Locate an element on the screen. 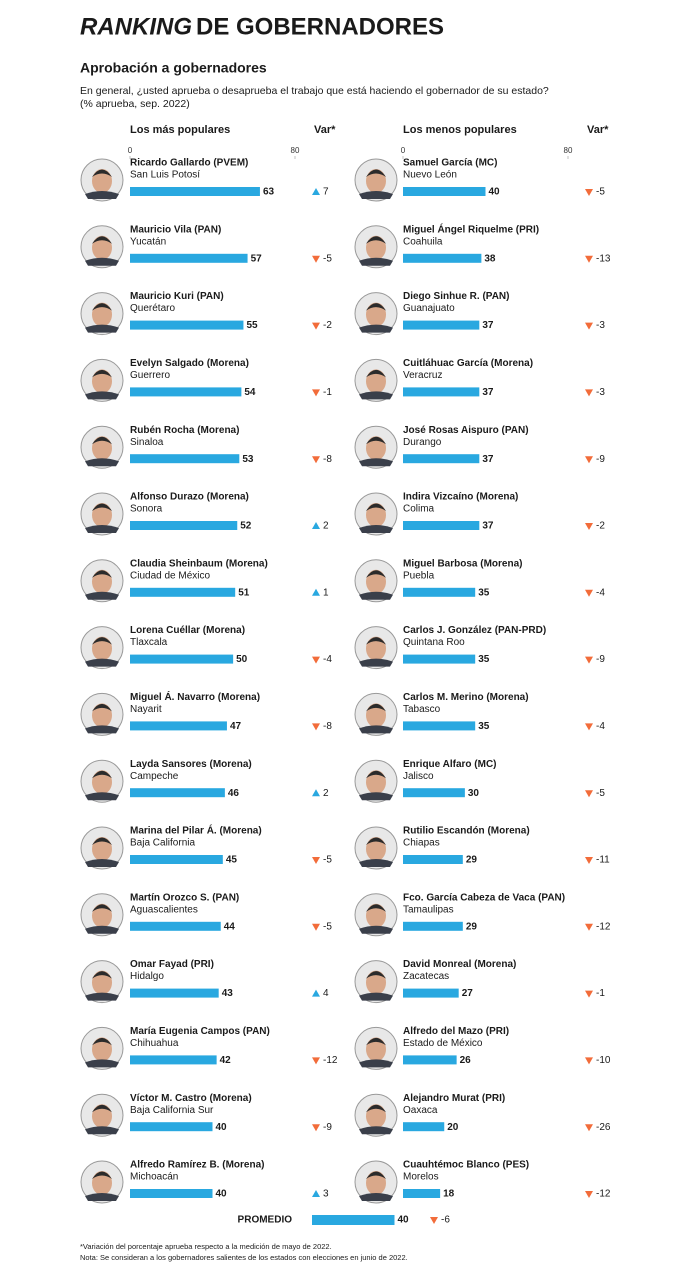 The width and height of the screenshot is (674, 1280). value-label: 38 is located at coordinates (490, 258).